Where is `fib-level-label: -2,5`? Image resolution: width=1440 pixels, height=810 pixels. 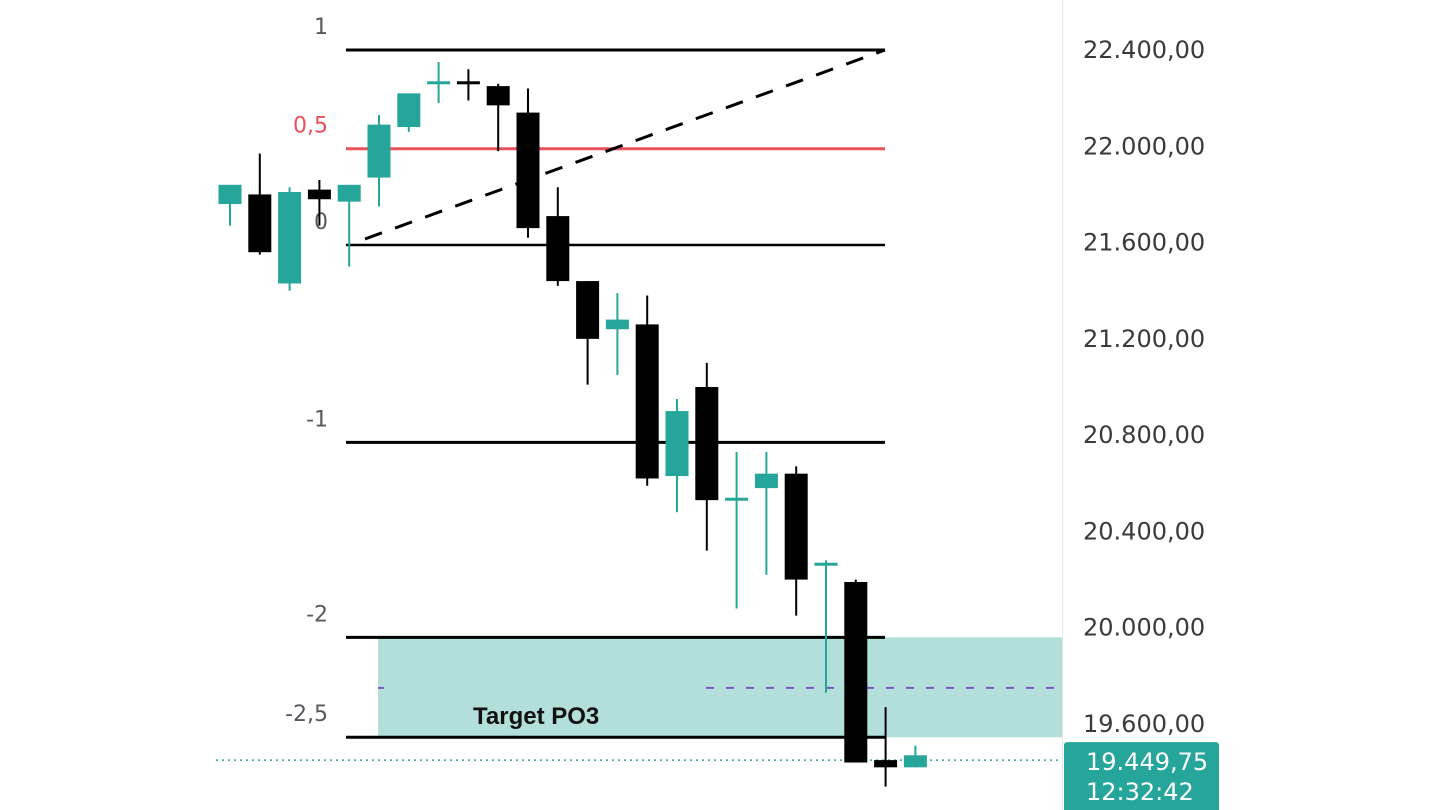 fib-level-label: -2,5 is located at coordinates (306, 714).